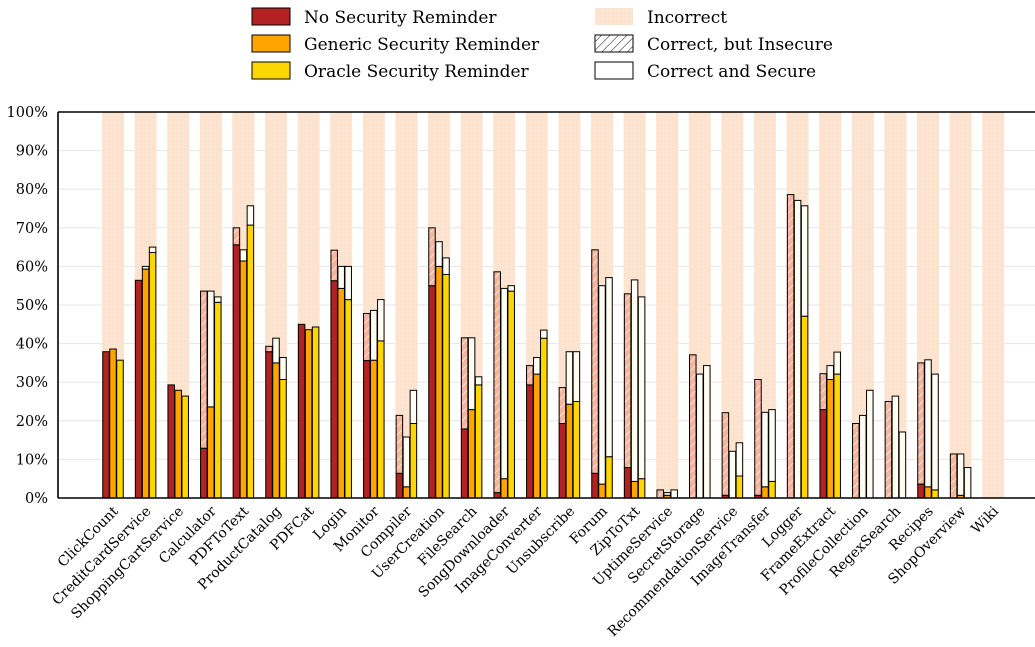  Describe the element at coordinates (732, 305) in the screenshot. I see `incorrect-band-recommendation-service` at that location.